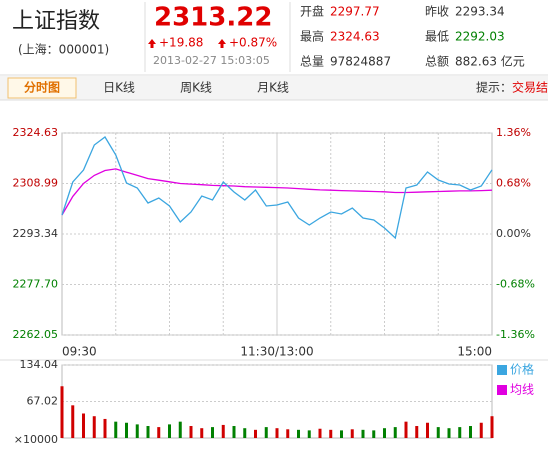  Describe the element at coordinates (36, 334) in the screenshot. I see `y-tick-label: 2262.05` at that location.